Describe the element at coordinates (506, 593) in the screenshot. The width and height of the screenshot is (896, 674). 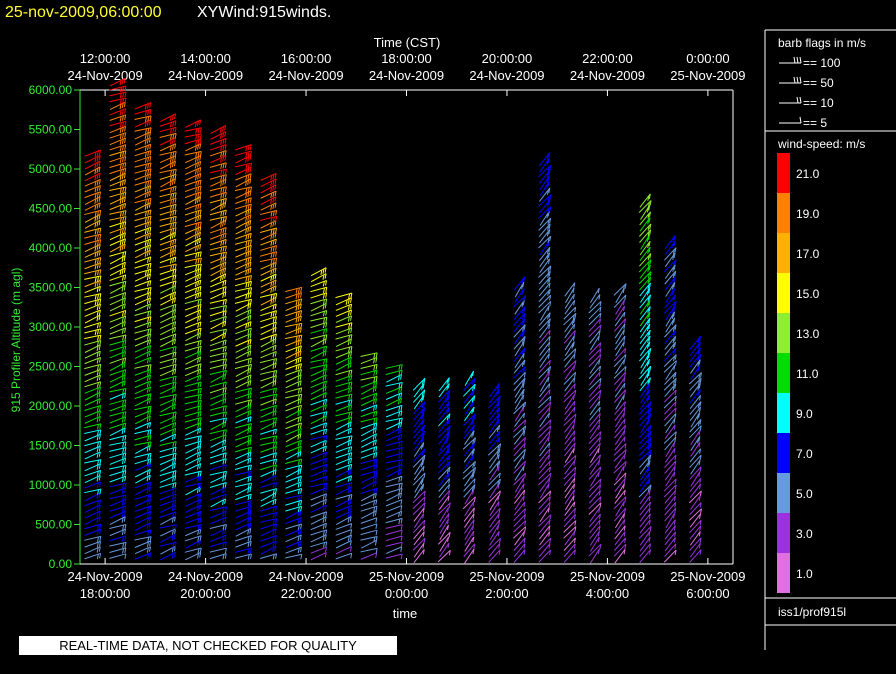
I see `bottom-tick-time: 2:00:00` at that location.